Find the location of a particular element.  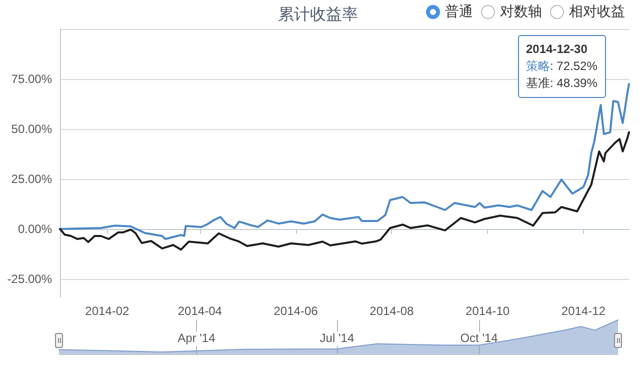

y-tick-label: 75.00% is located at coordinates (31, 79).